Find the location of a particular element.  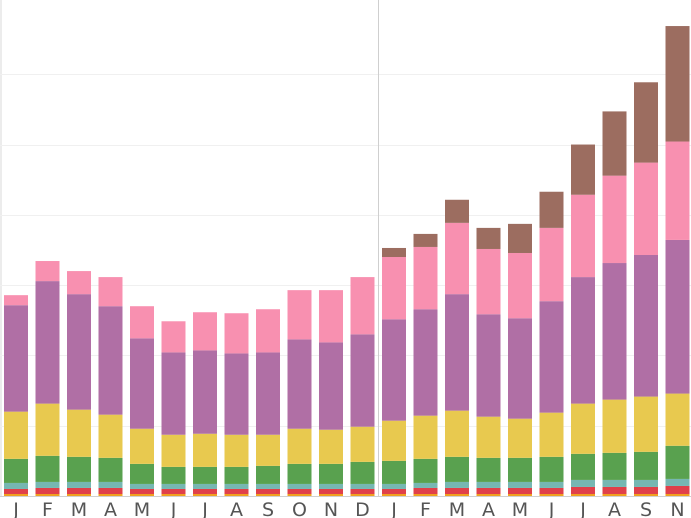

x-tick-label-3: A is located at coordinates (110, 508).